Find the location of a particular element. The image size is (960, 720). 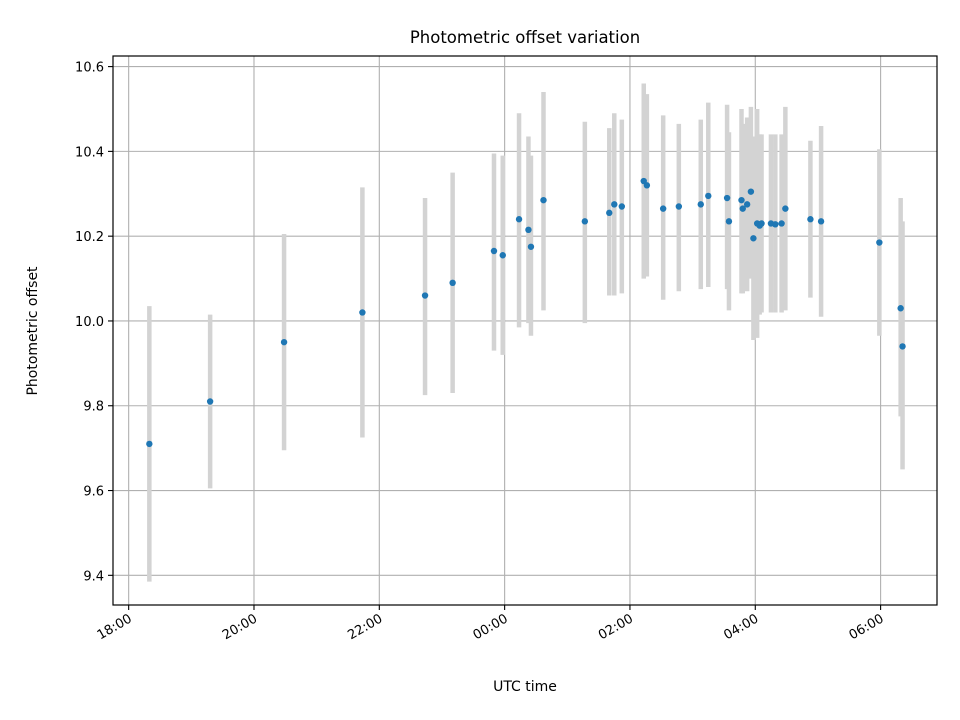

chart-title: Photometric offset variation is located at coordinates (525, 37).